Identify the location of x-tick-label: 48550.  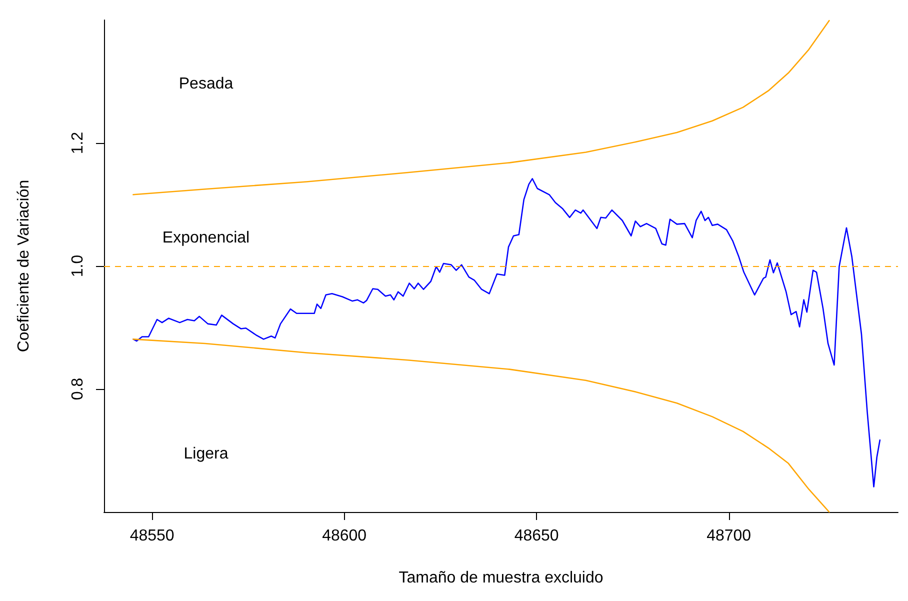
(152, 536).